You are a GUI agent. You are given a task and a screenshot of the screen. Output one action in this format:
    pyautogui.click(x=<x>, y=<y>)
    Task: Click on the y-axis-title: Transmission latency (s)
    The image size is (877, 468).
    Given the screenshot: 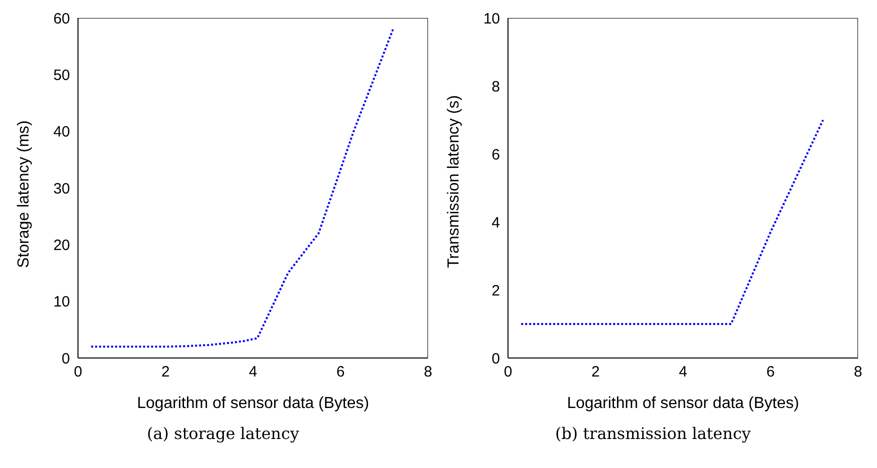 What is the action you would take?
    pyautogui.click(x=454, y=181)
    